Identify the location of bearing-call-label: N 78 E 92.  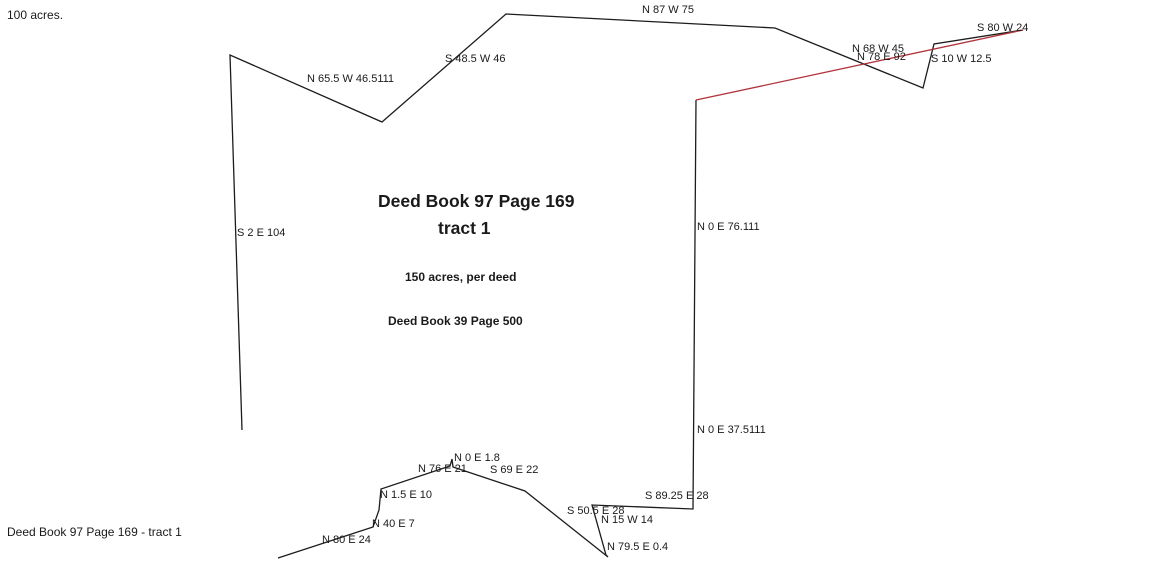
(881, 57).